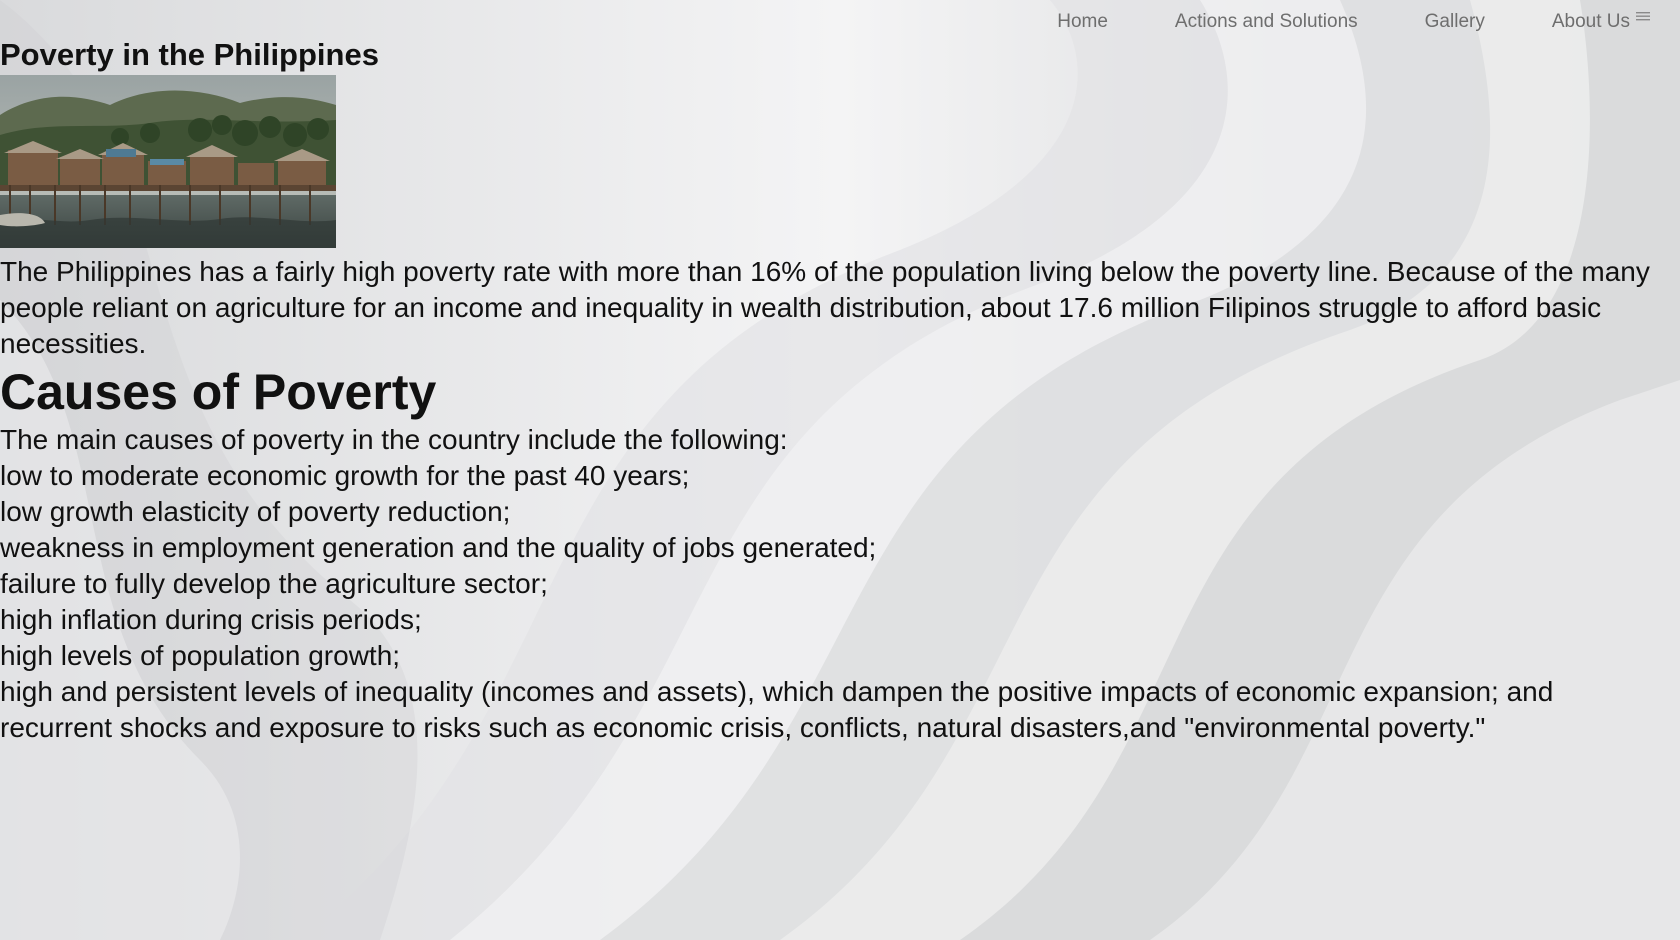 The image size is (1680, 940). I want to click on hero-image, so click(168, 161).